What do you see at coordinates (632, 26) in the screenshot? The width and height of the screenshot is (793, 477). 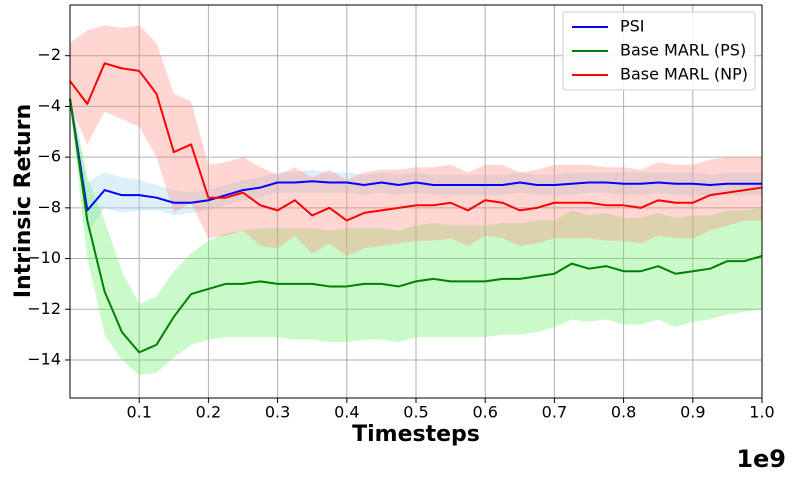 I see `legend-label: PSI` at bounding box center [632, 26].